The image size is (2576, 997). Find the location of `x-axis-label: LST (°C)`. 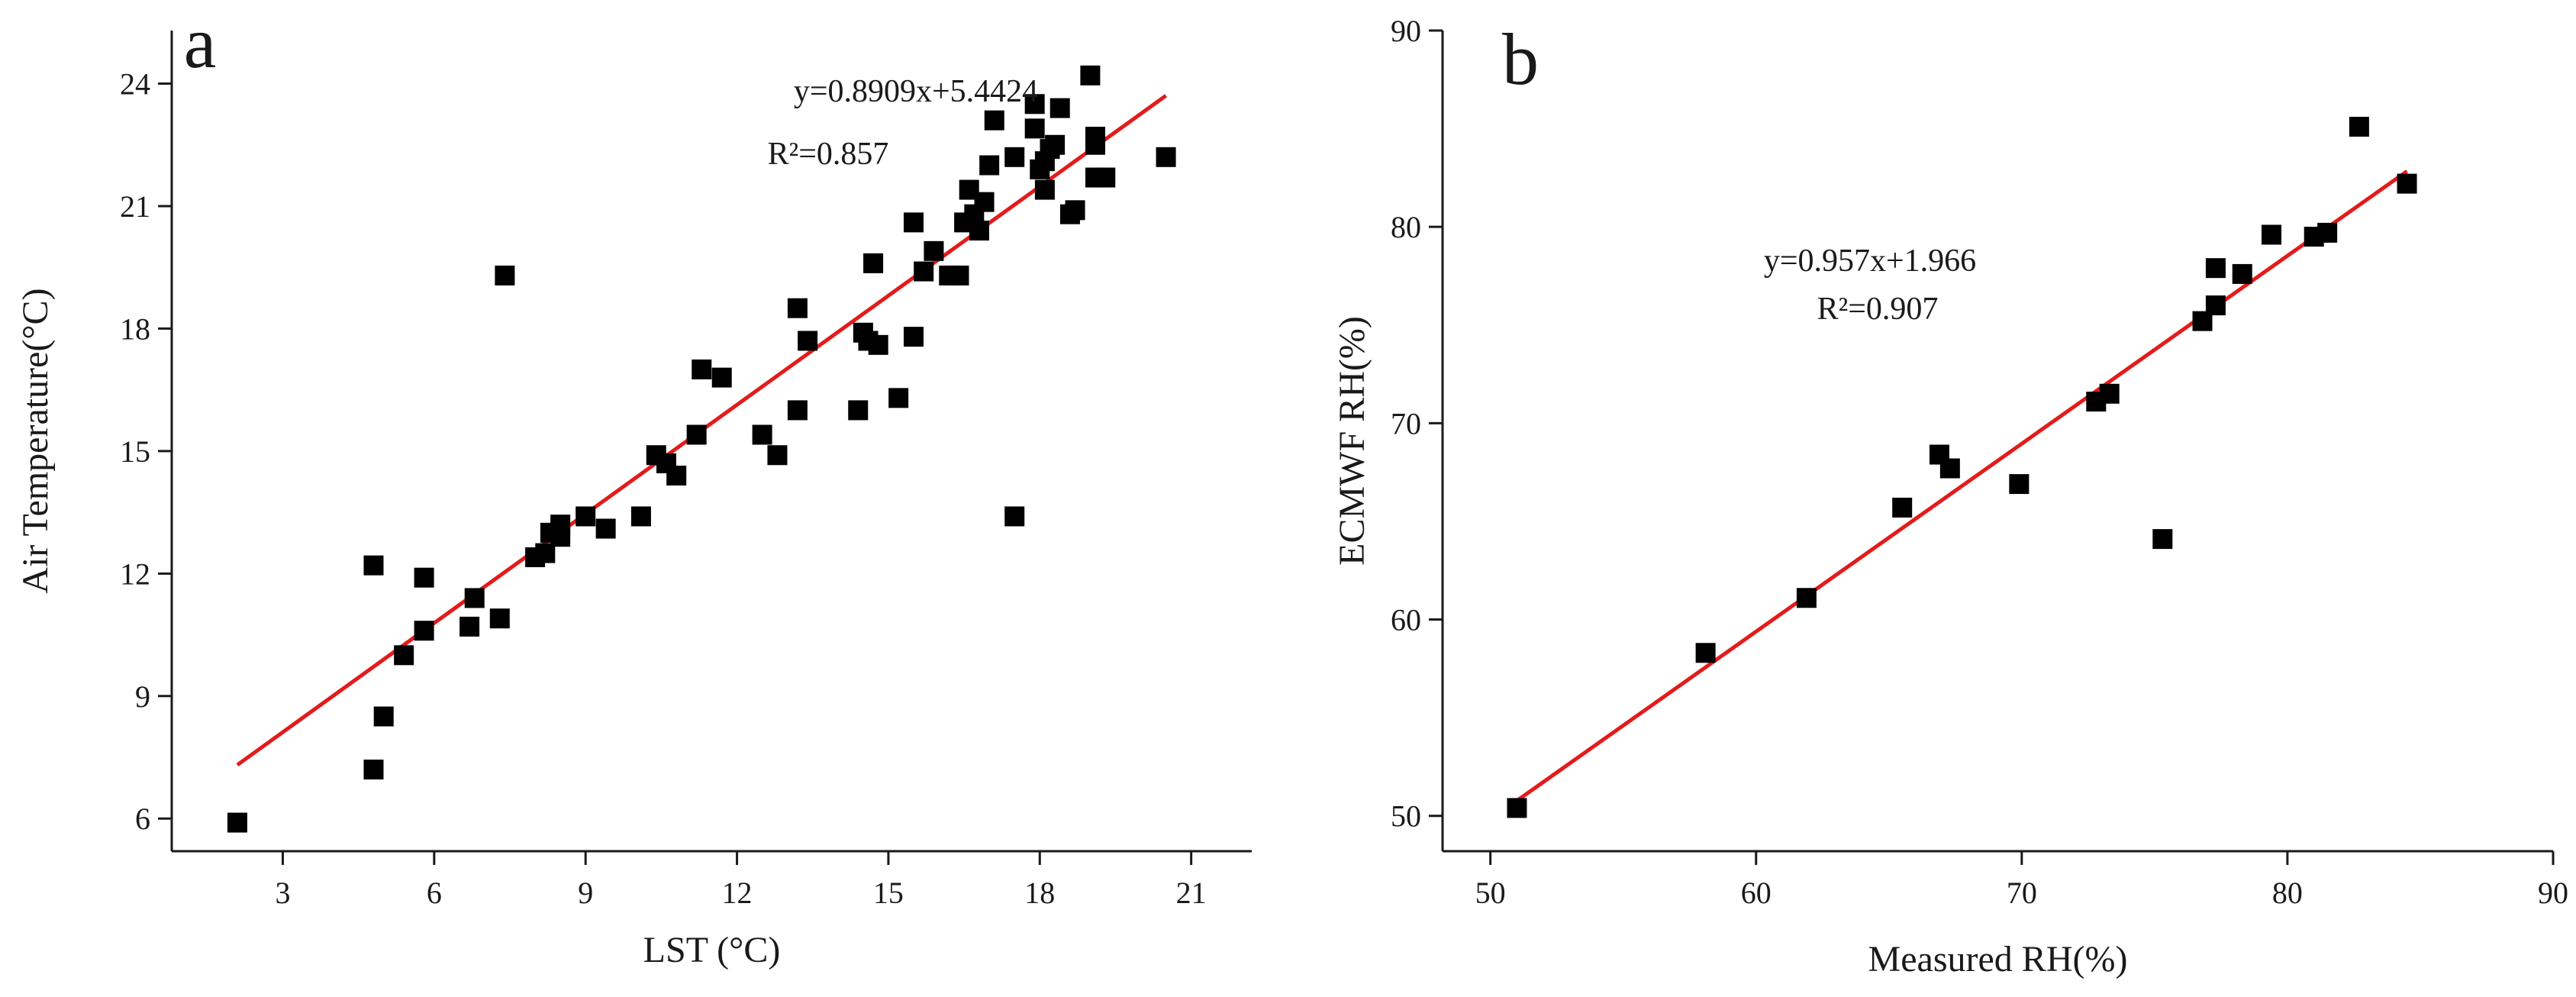

x-axis-label: LST (°C) is located at coordinates (712, 950).